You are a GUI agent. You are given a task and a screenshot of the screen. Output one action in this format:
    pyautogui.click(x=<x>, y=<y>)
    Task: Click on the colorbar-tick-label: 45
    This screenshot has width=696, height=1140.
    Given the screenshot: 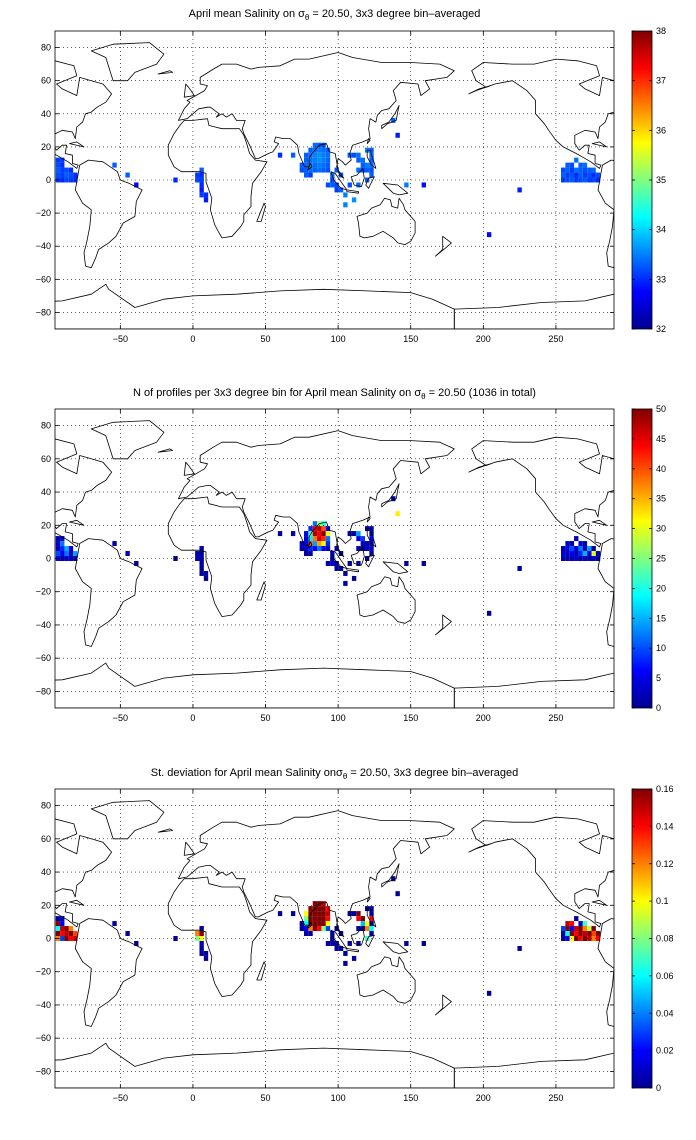 What is the action you would take?
    pyautogui.click(x=661, y=439)
    